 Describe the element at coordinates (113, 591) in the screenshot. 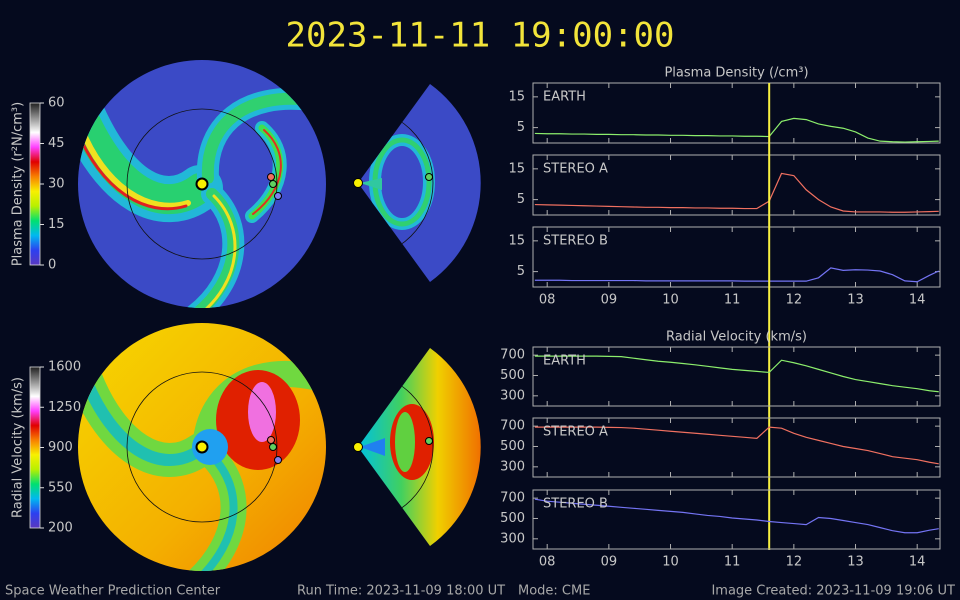

I see `footer-organization: Space Weather Prediction Center` at that location.